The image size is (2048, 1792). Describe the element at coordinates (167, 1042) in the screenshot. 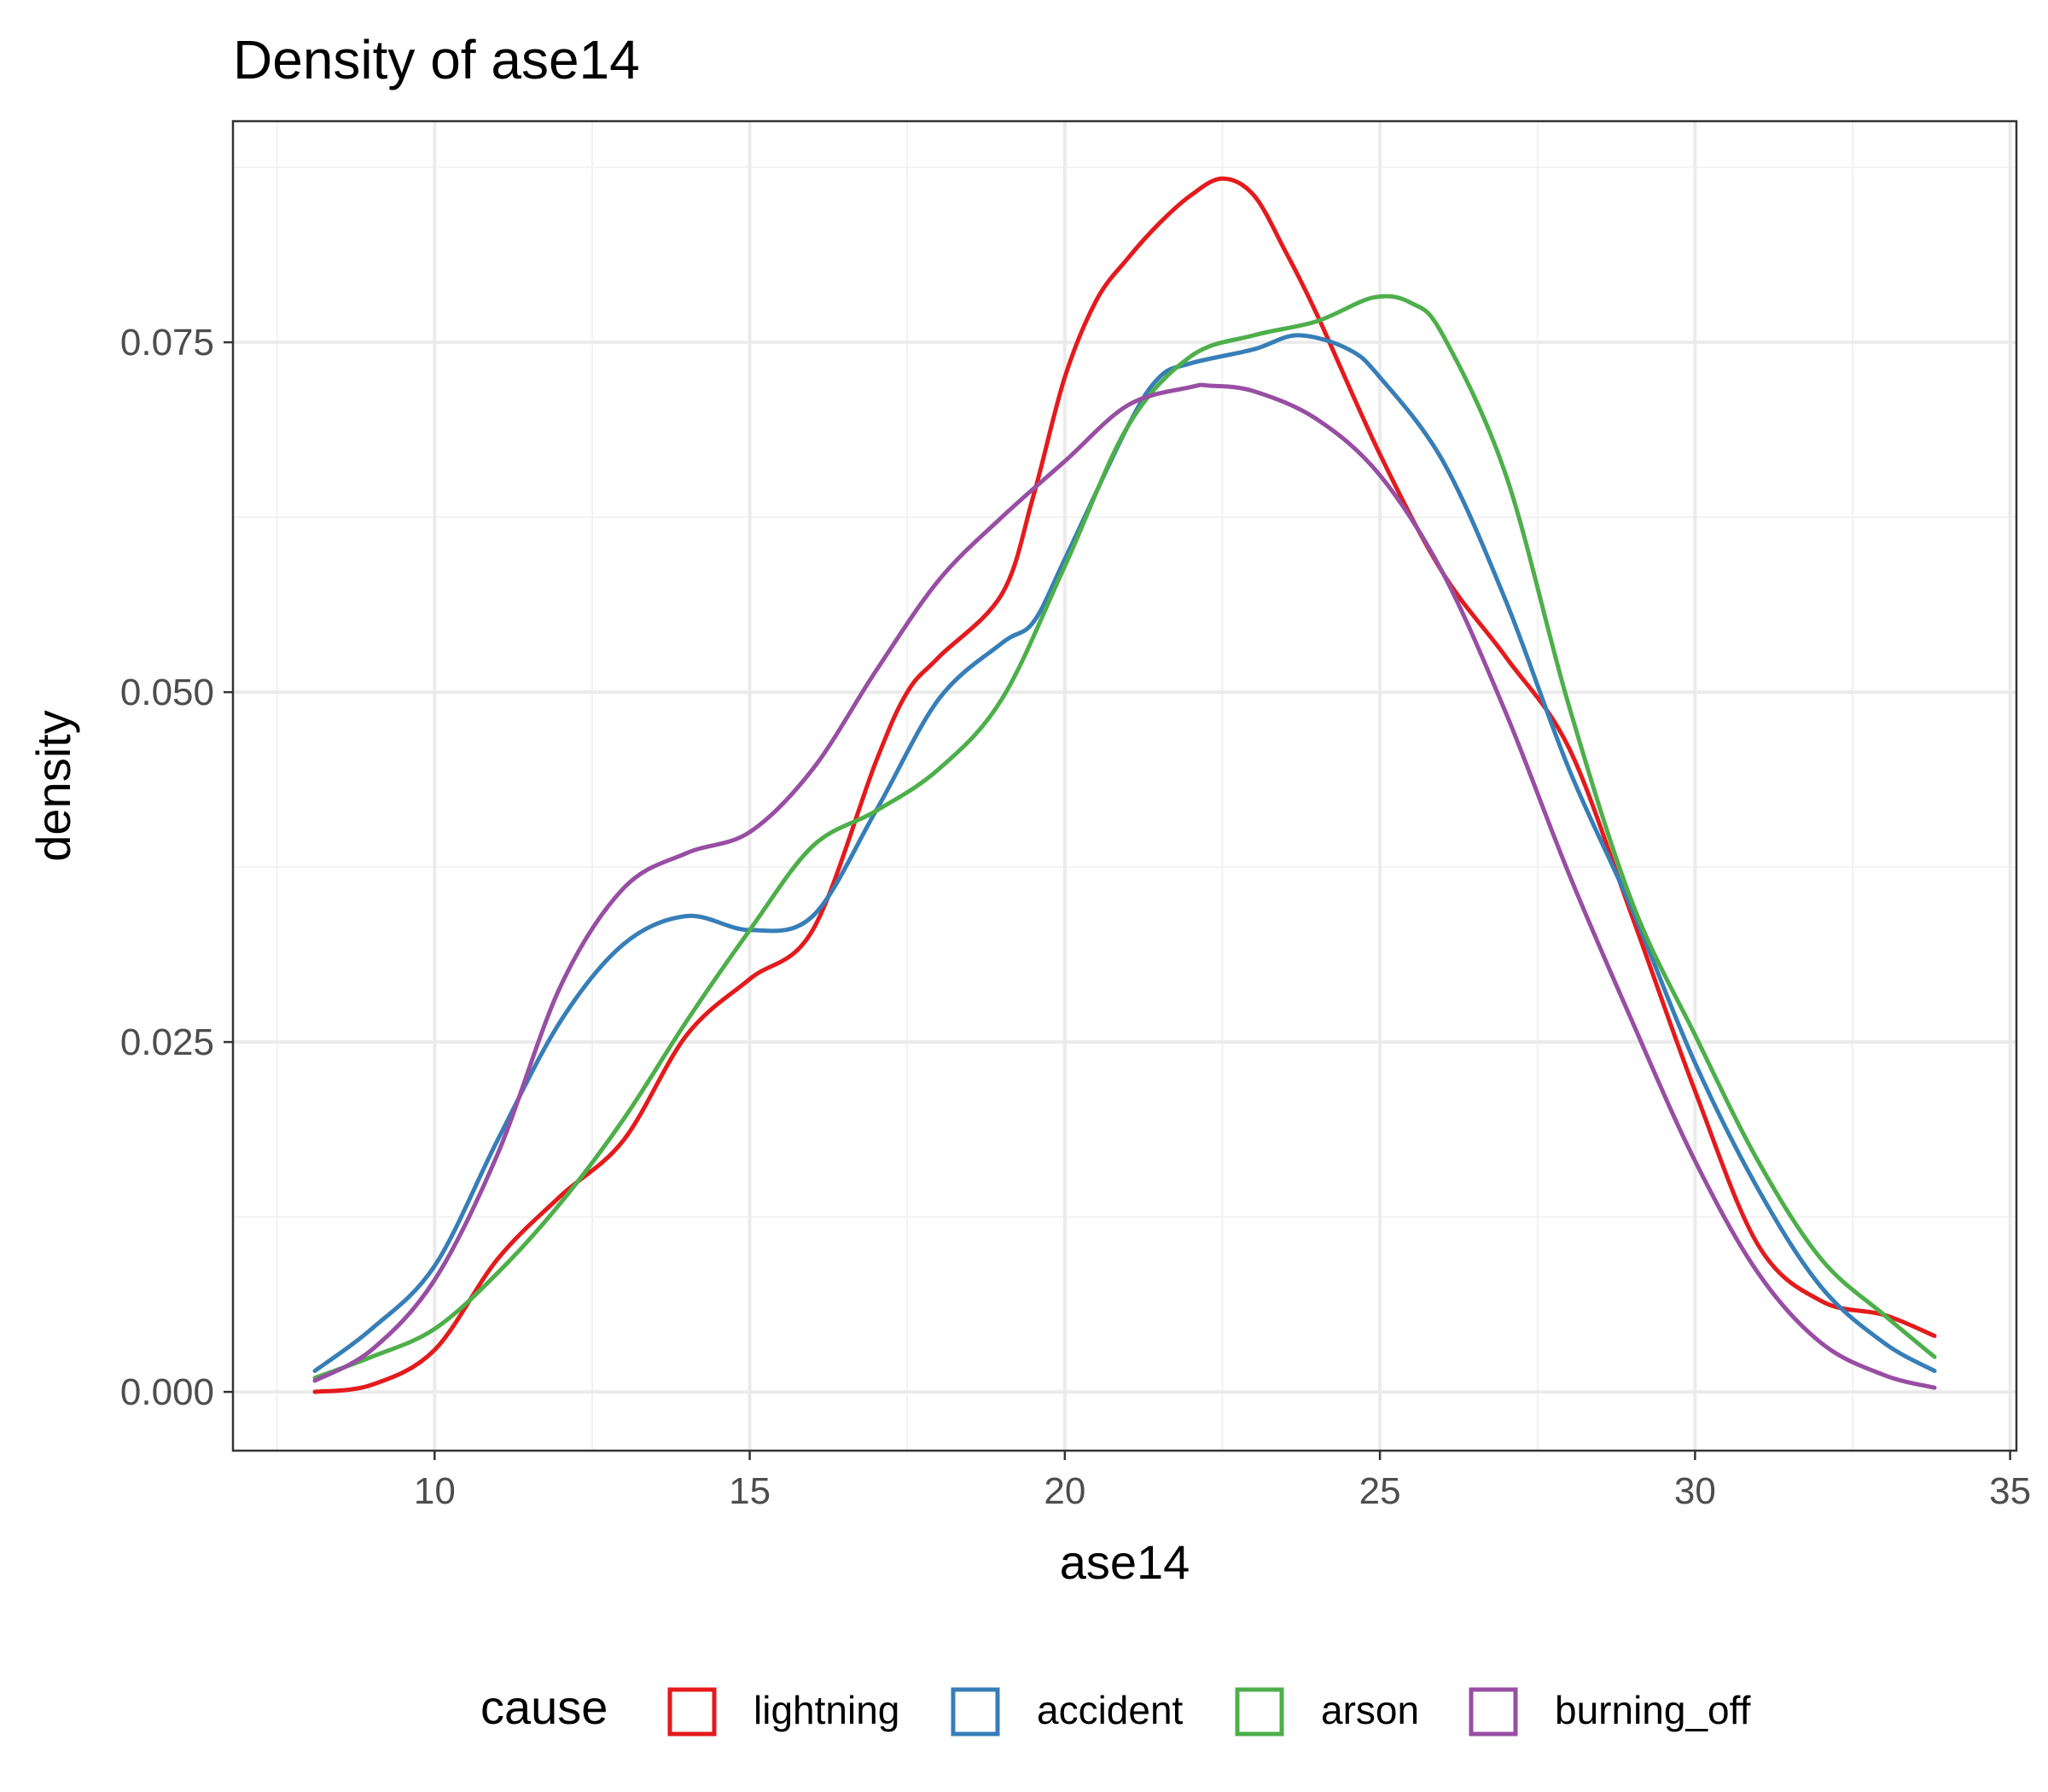

I see `y-tick-label: 0.025` at that location.